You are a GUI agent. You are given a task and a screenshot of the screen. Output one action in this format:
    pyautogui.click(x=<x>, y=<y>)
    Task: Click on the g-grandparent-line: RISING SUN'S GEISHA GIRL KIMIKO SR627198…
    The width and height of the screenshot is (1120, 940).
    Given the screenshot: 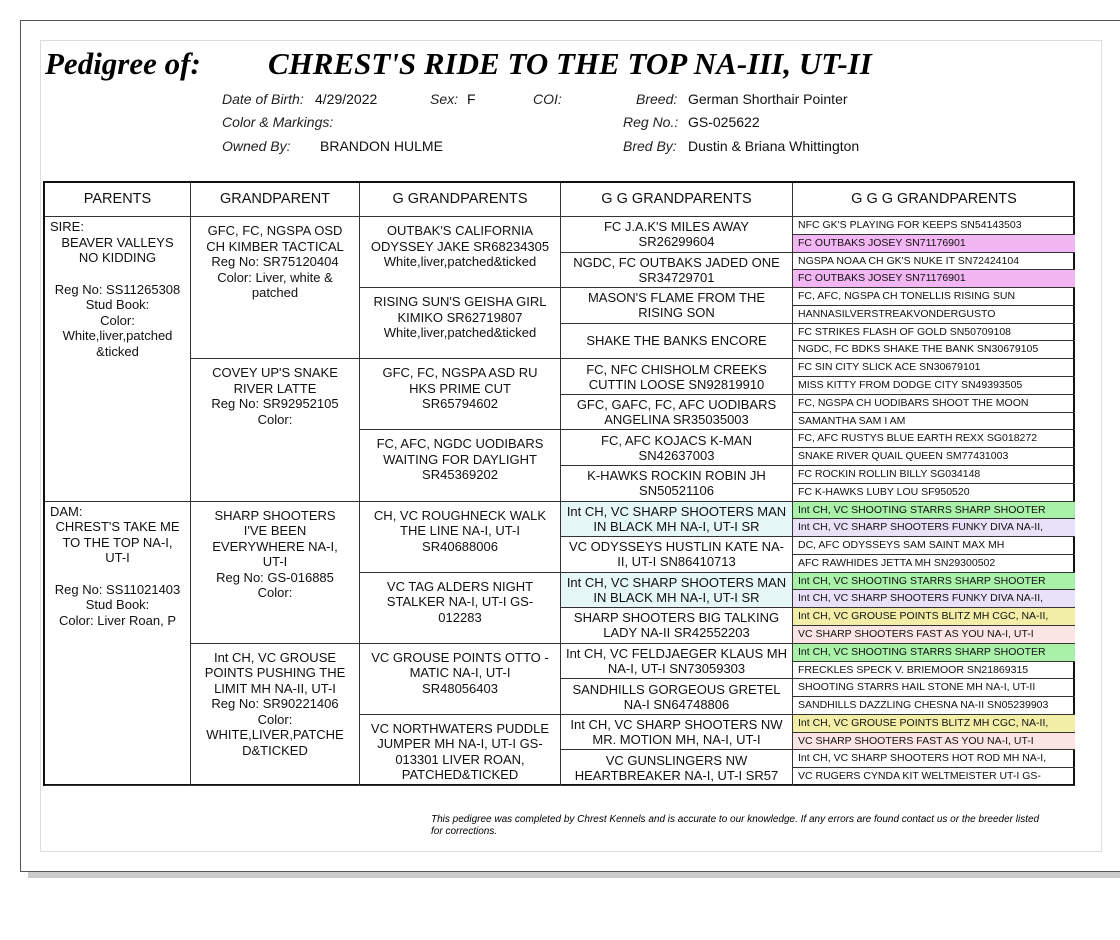 What is the action you would take?
    pyautogui.click(x=460, y=309)
    